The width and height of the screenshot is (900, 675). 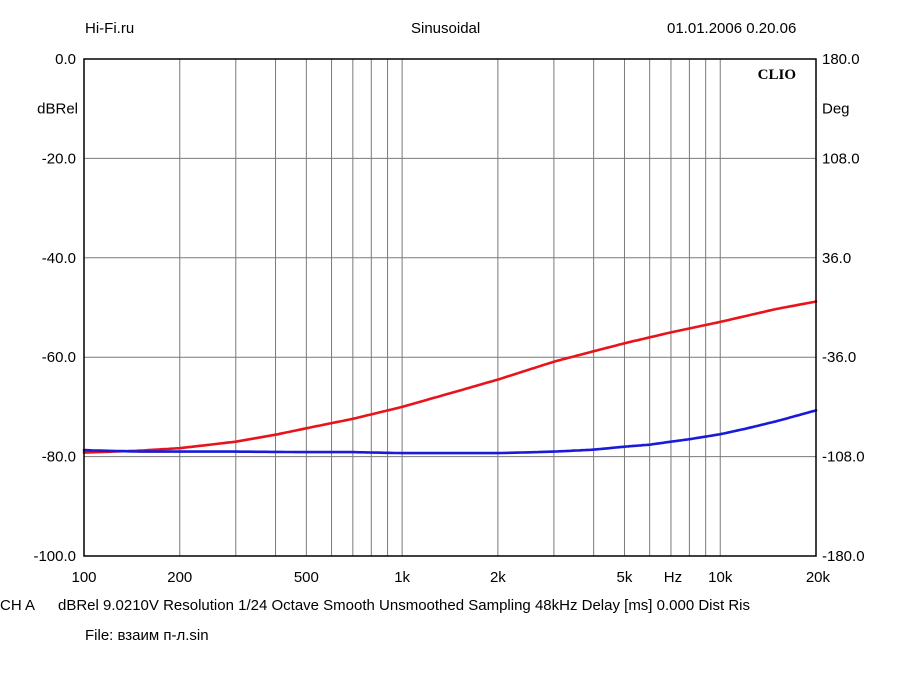 What do you see at coordinates (843, 457) in the screenshot?
I see `y-tick-label-right: -108.0` at bounding box center [843, 457].